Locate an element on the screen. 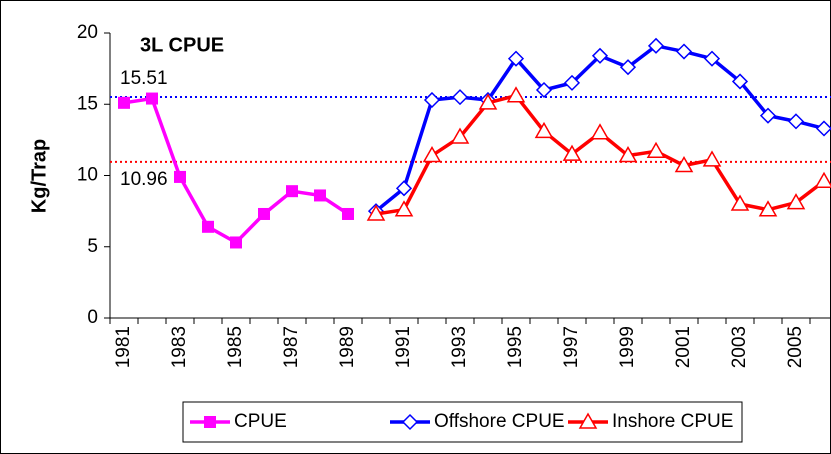  y-axis-label: Kg/Trap is located at coordinates (39, 176).